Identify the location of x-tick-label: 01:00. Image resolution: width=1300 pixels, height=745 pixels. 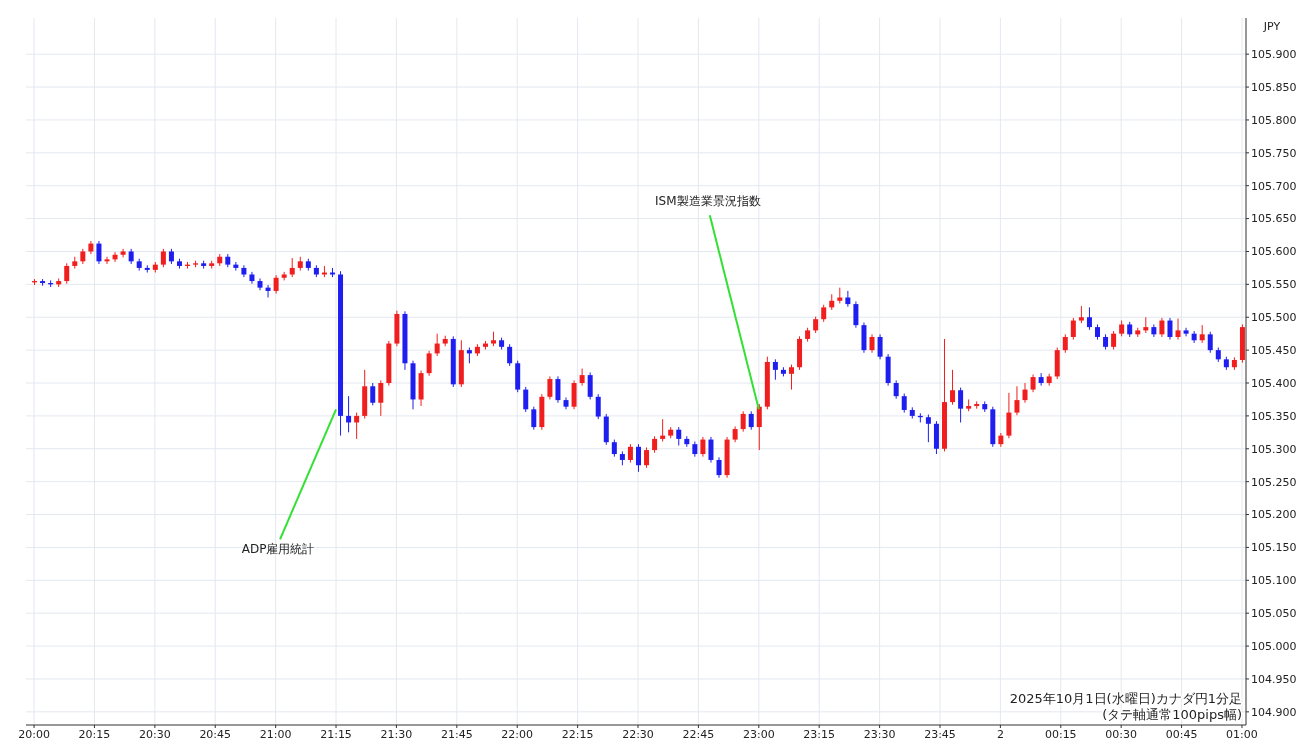
(1242, 734).